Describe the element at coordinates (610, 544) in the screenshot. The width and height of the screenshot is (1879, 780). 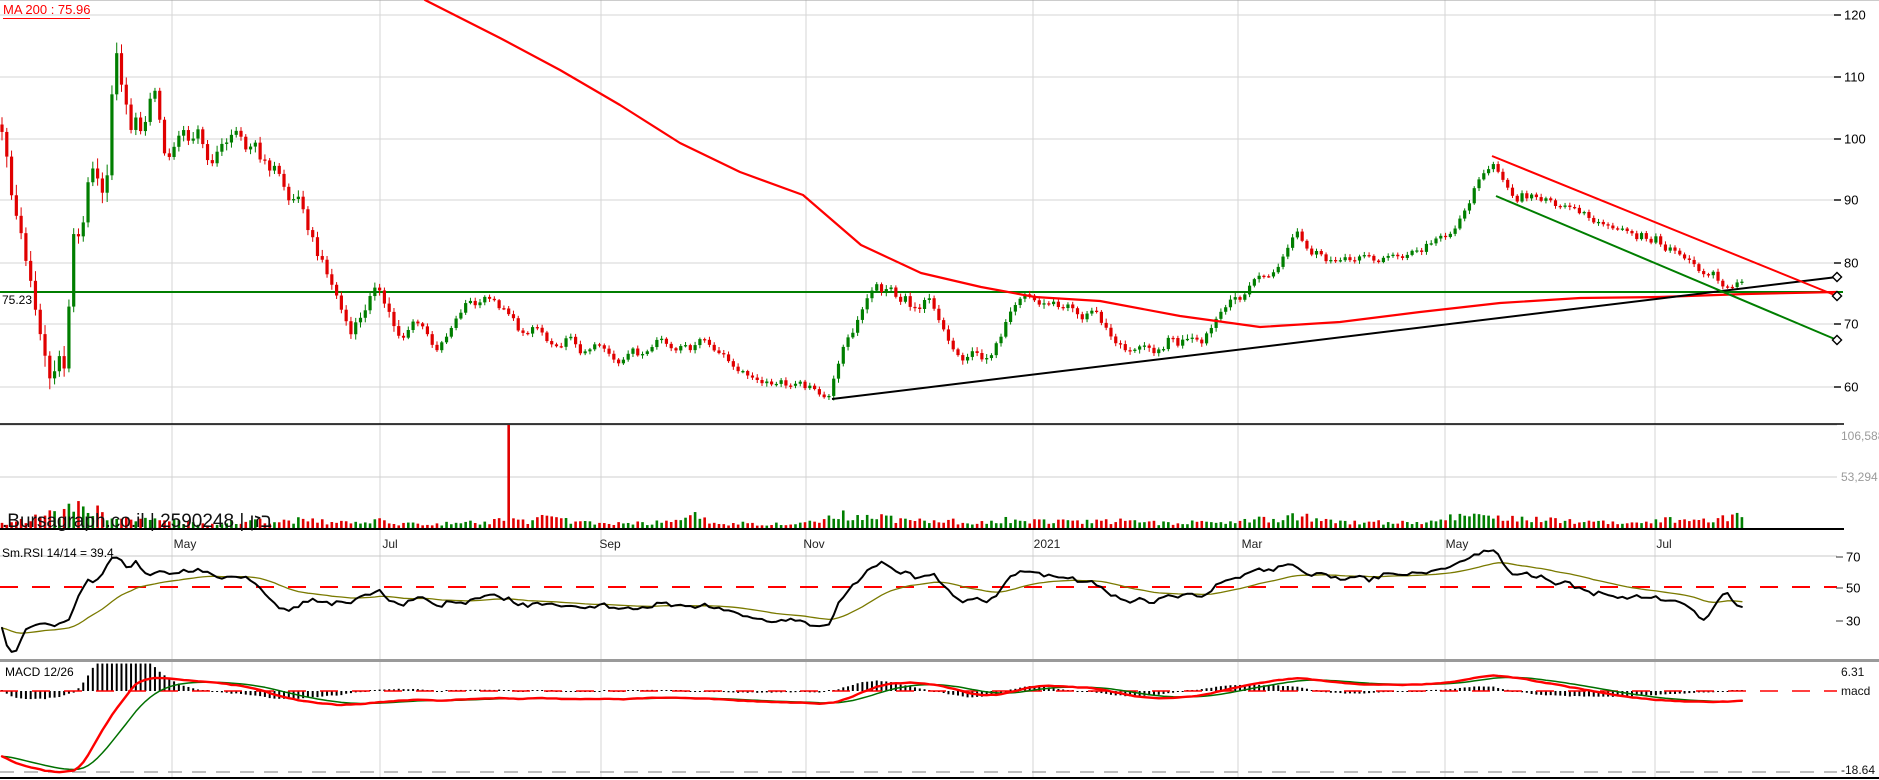
I see `x-axis-label: Sep` at that location.